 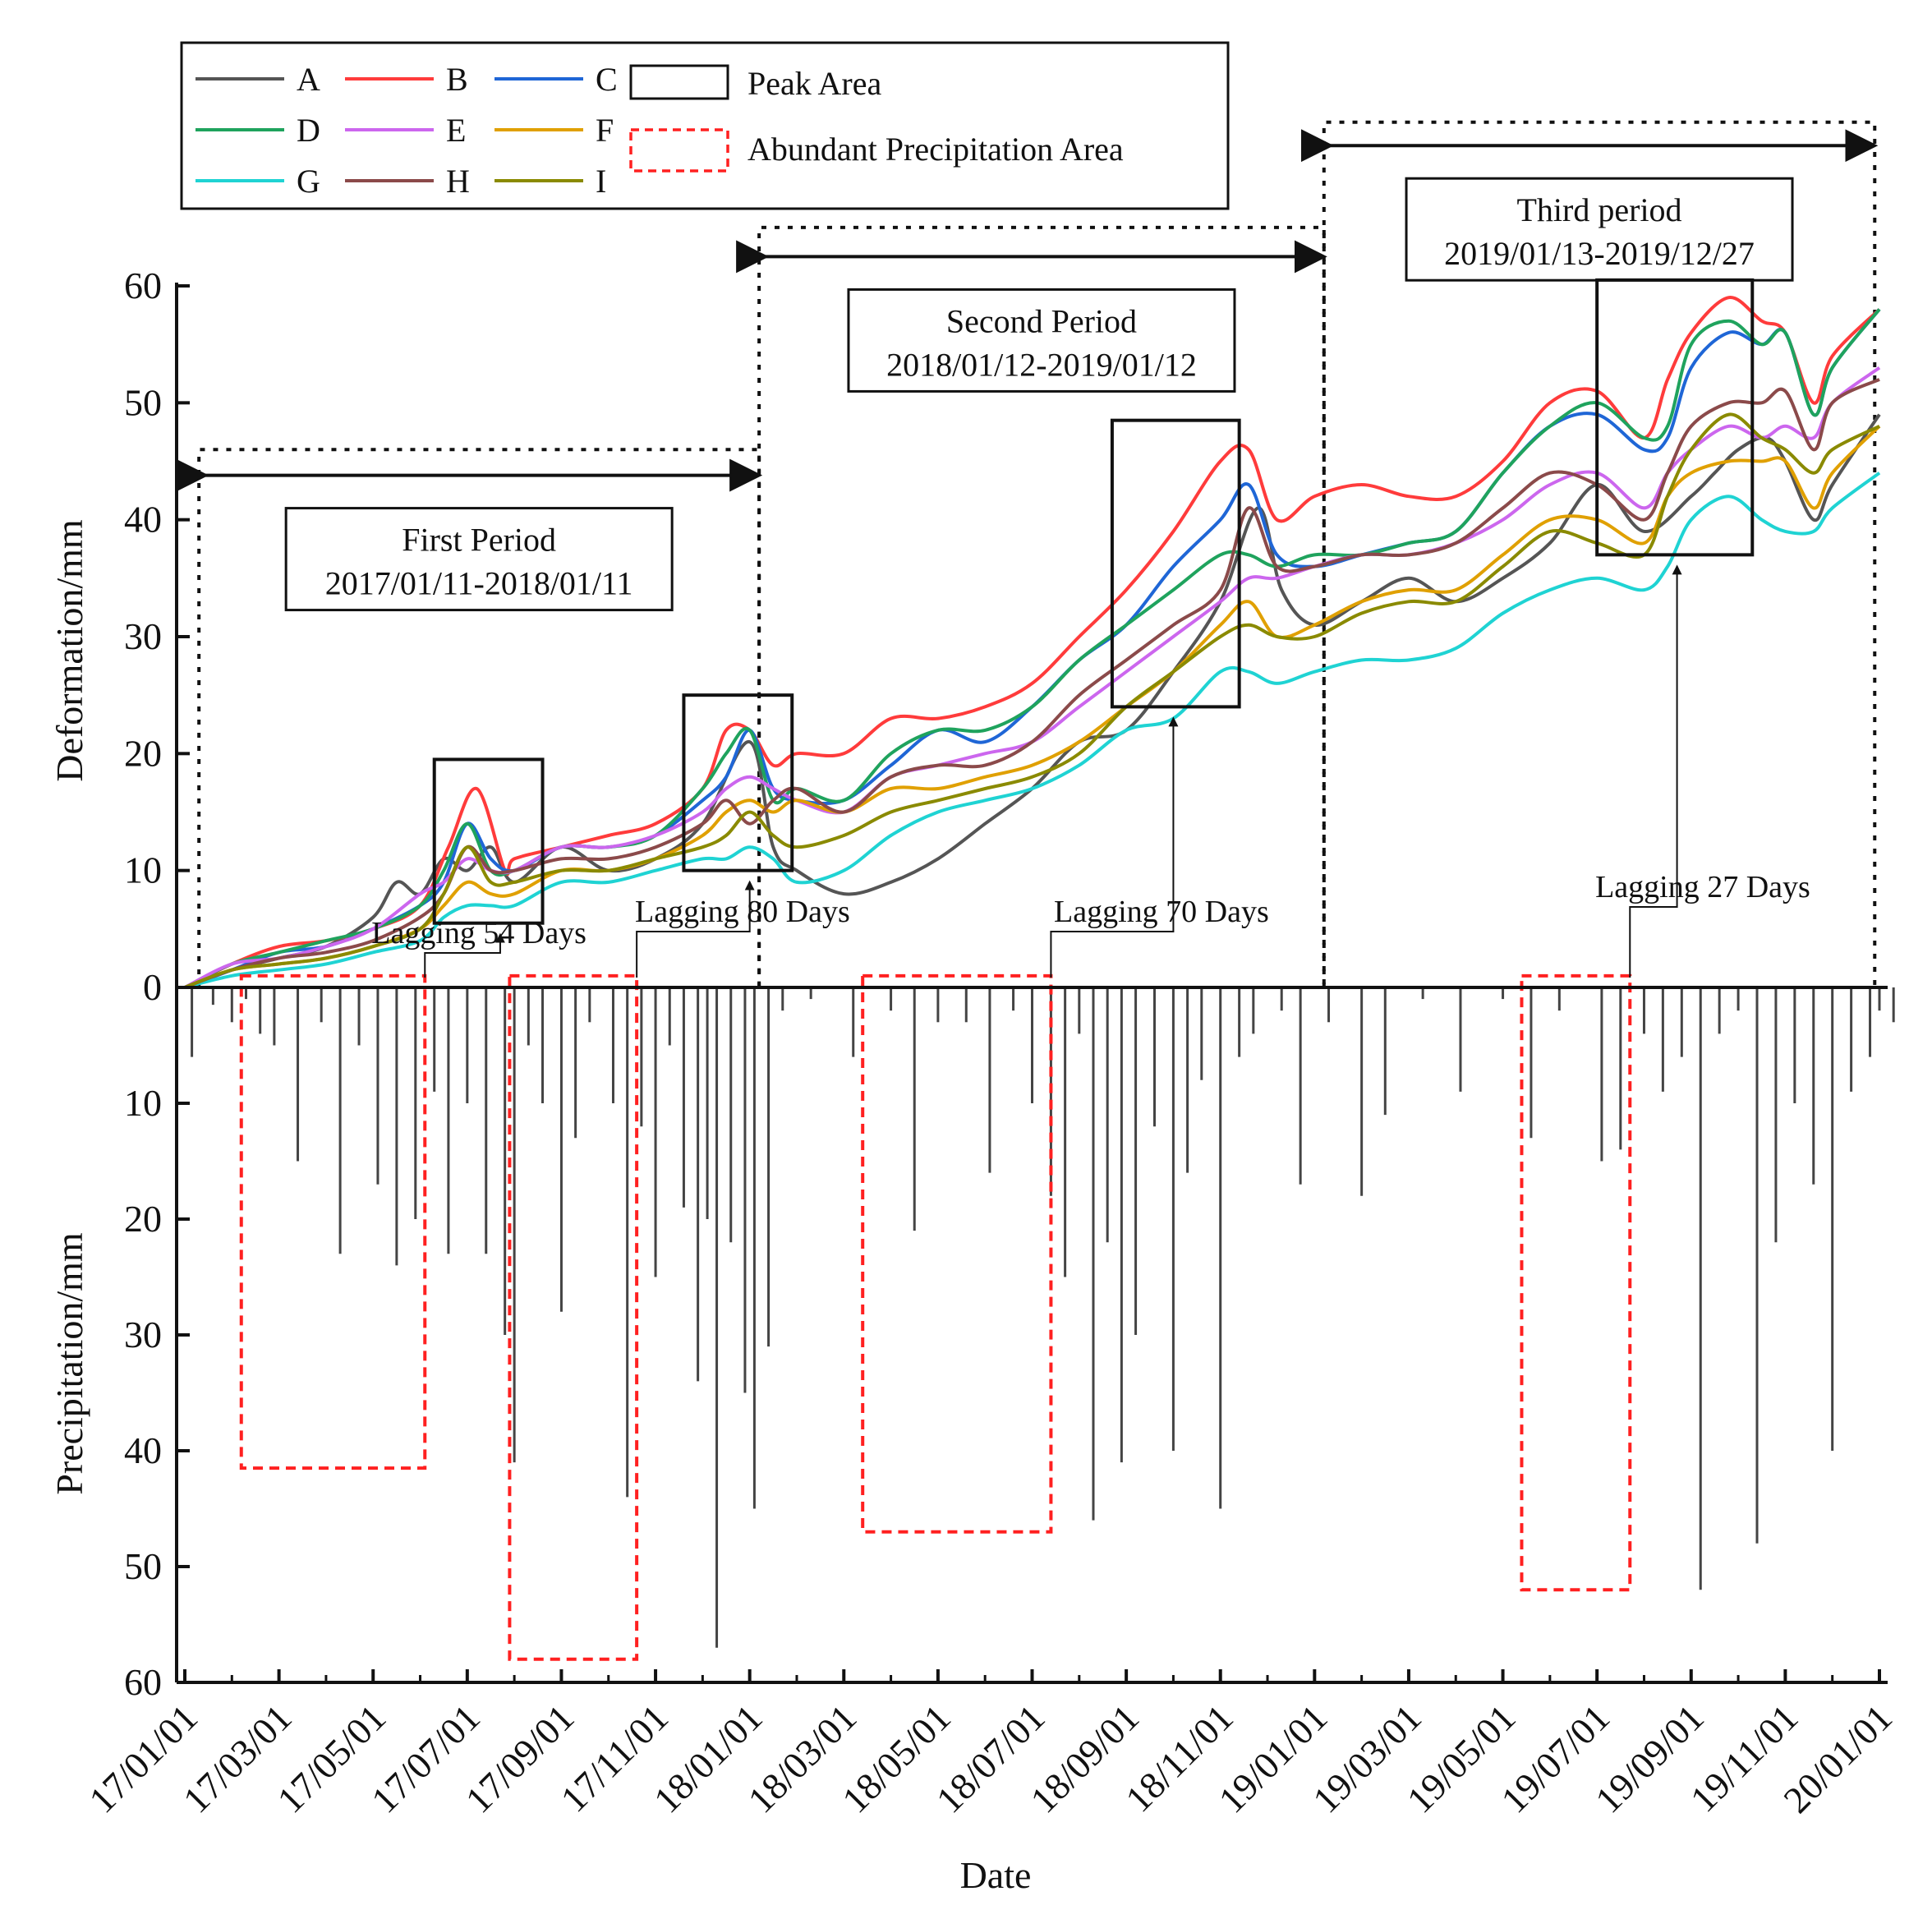 I want to click on legend-box, so click(x=705, y=126).